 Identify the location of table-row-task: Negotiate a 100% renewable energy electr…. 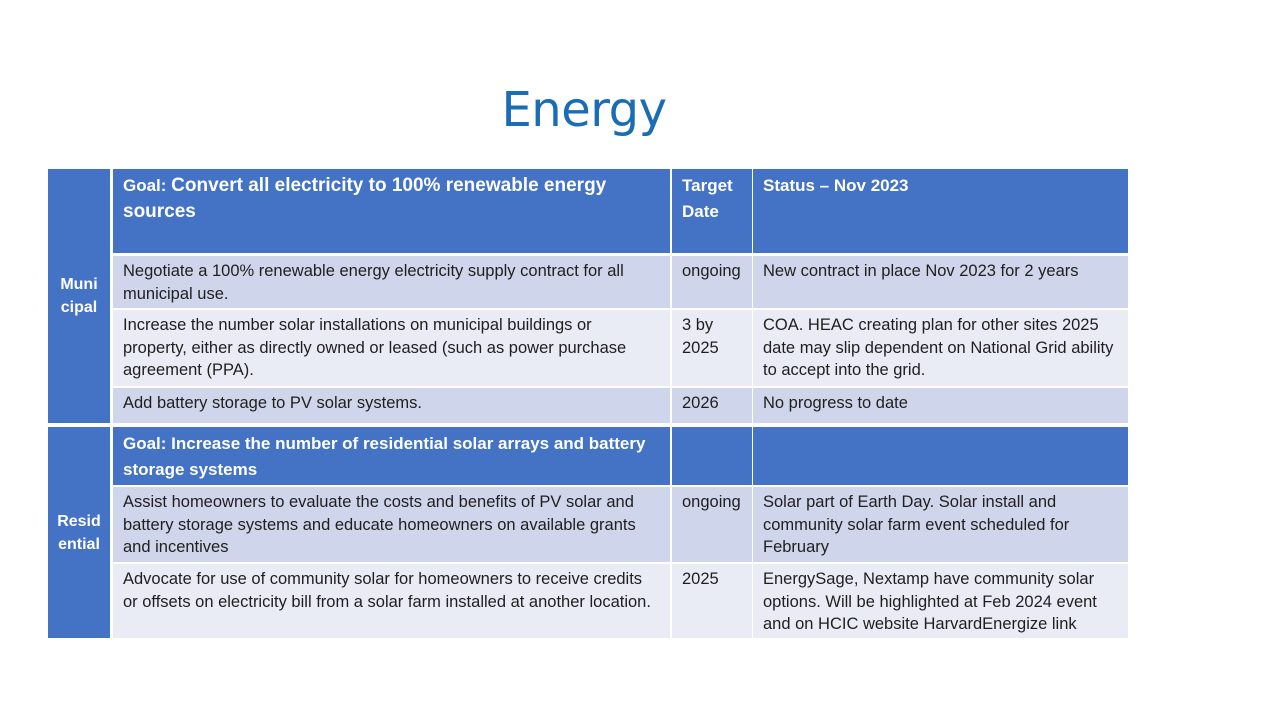
(391, 282).